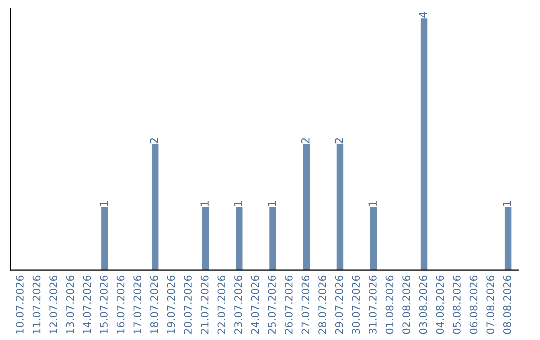 Image resolution: width=540 pixels, height=340 pixels. What do you see at coordinates (238, 305) in the screenshot?
I see `x-tick-label: 23.07.2026` at bounding box center [238, 305].